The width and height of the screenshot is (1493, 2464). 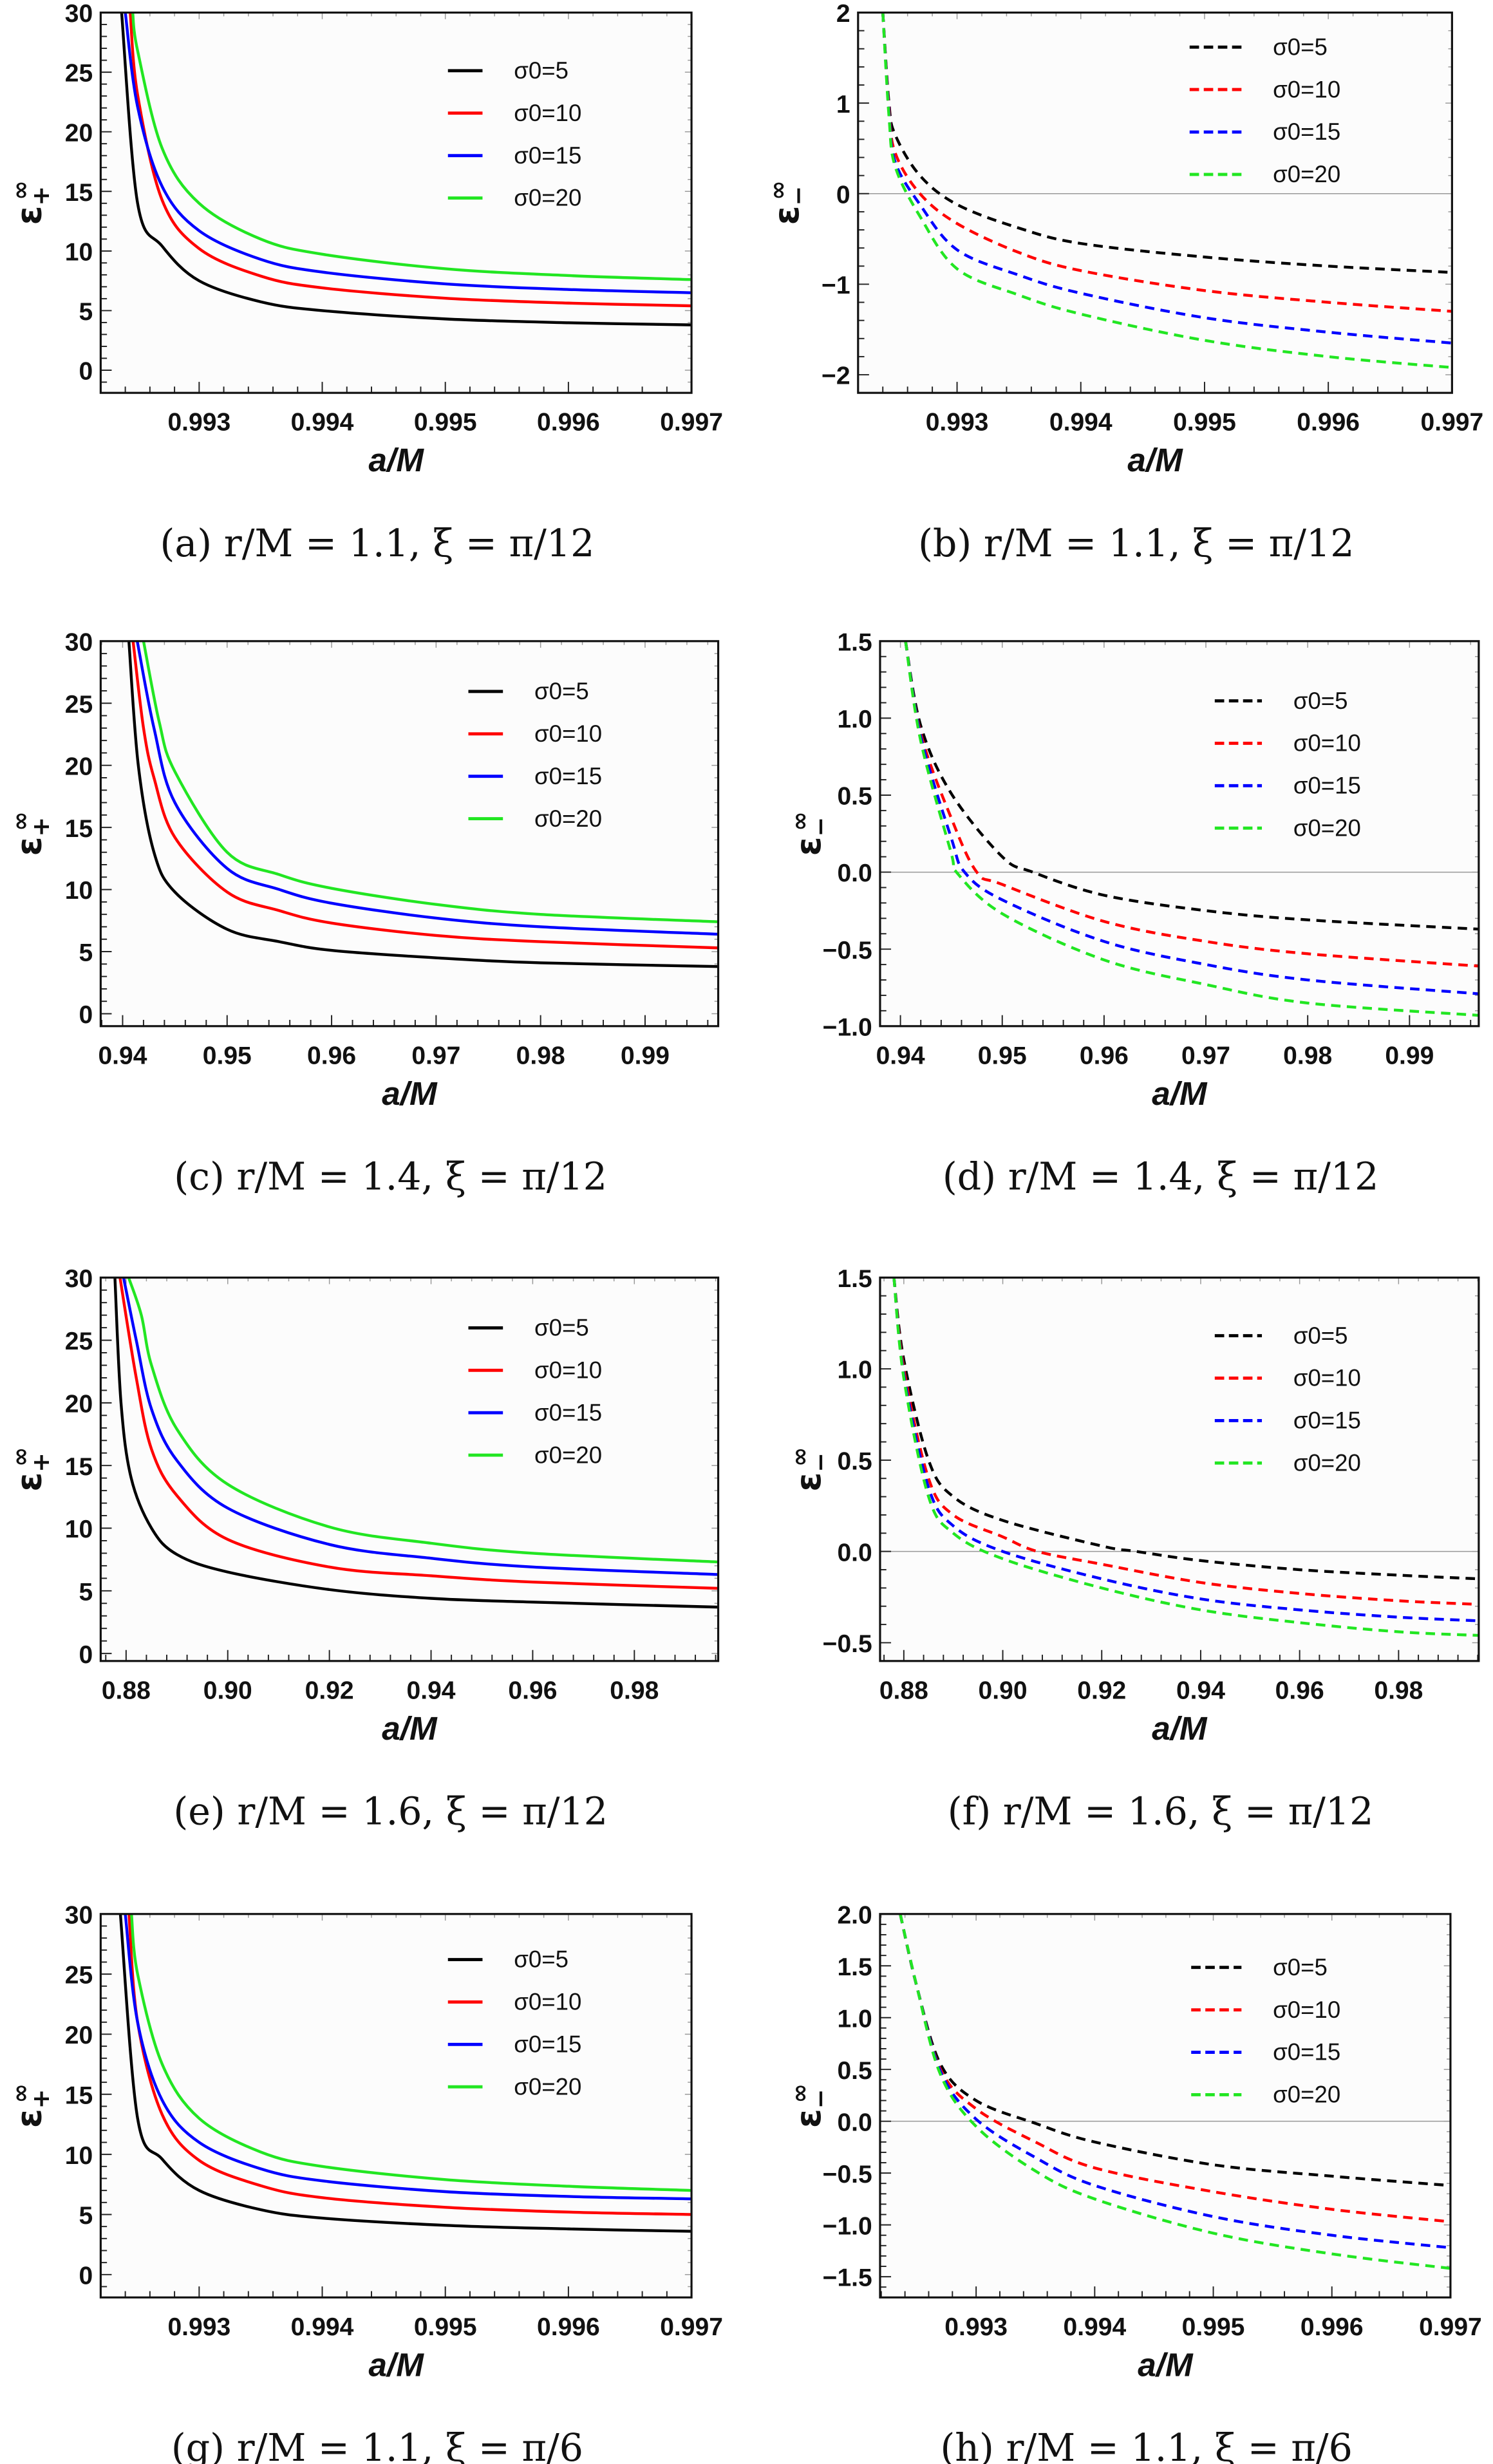 What do you see at coordinates (227, 1055) in the screenshot?
I see `x-tick-label: 0.95` at bounding box center [227, 1055].